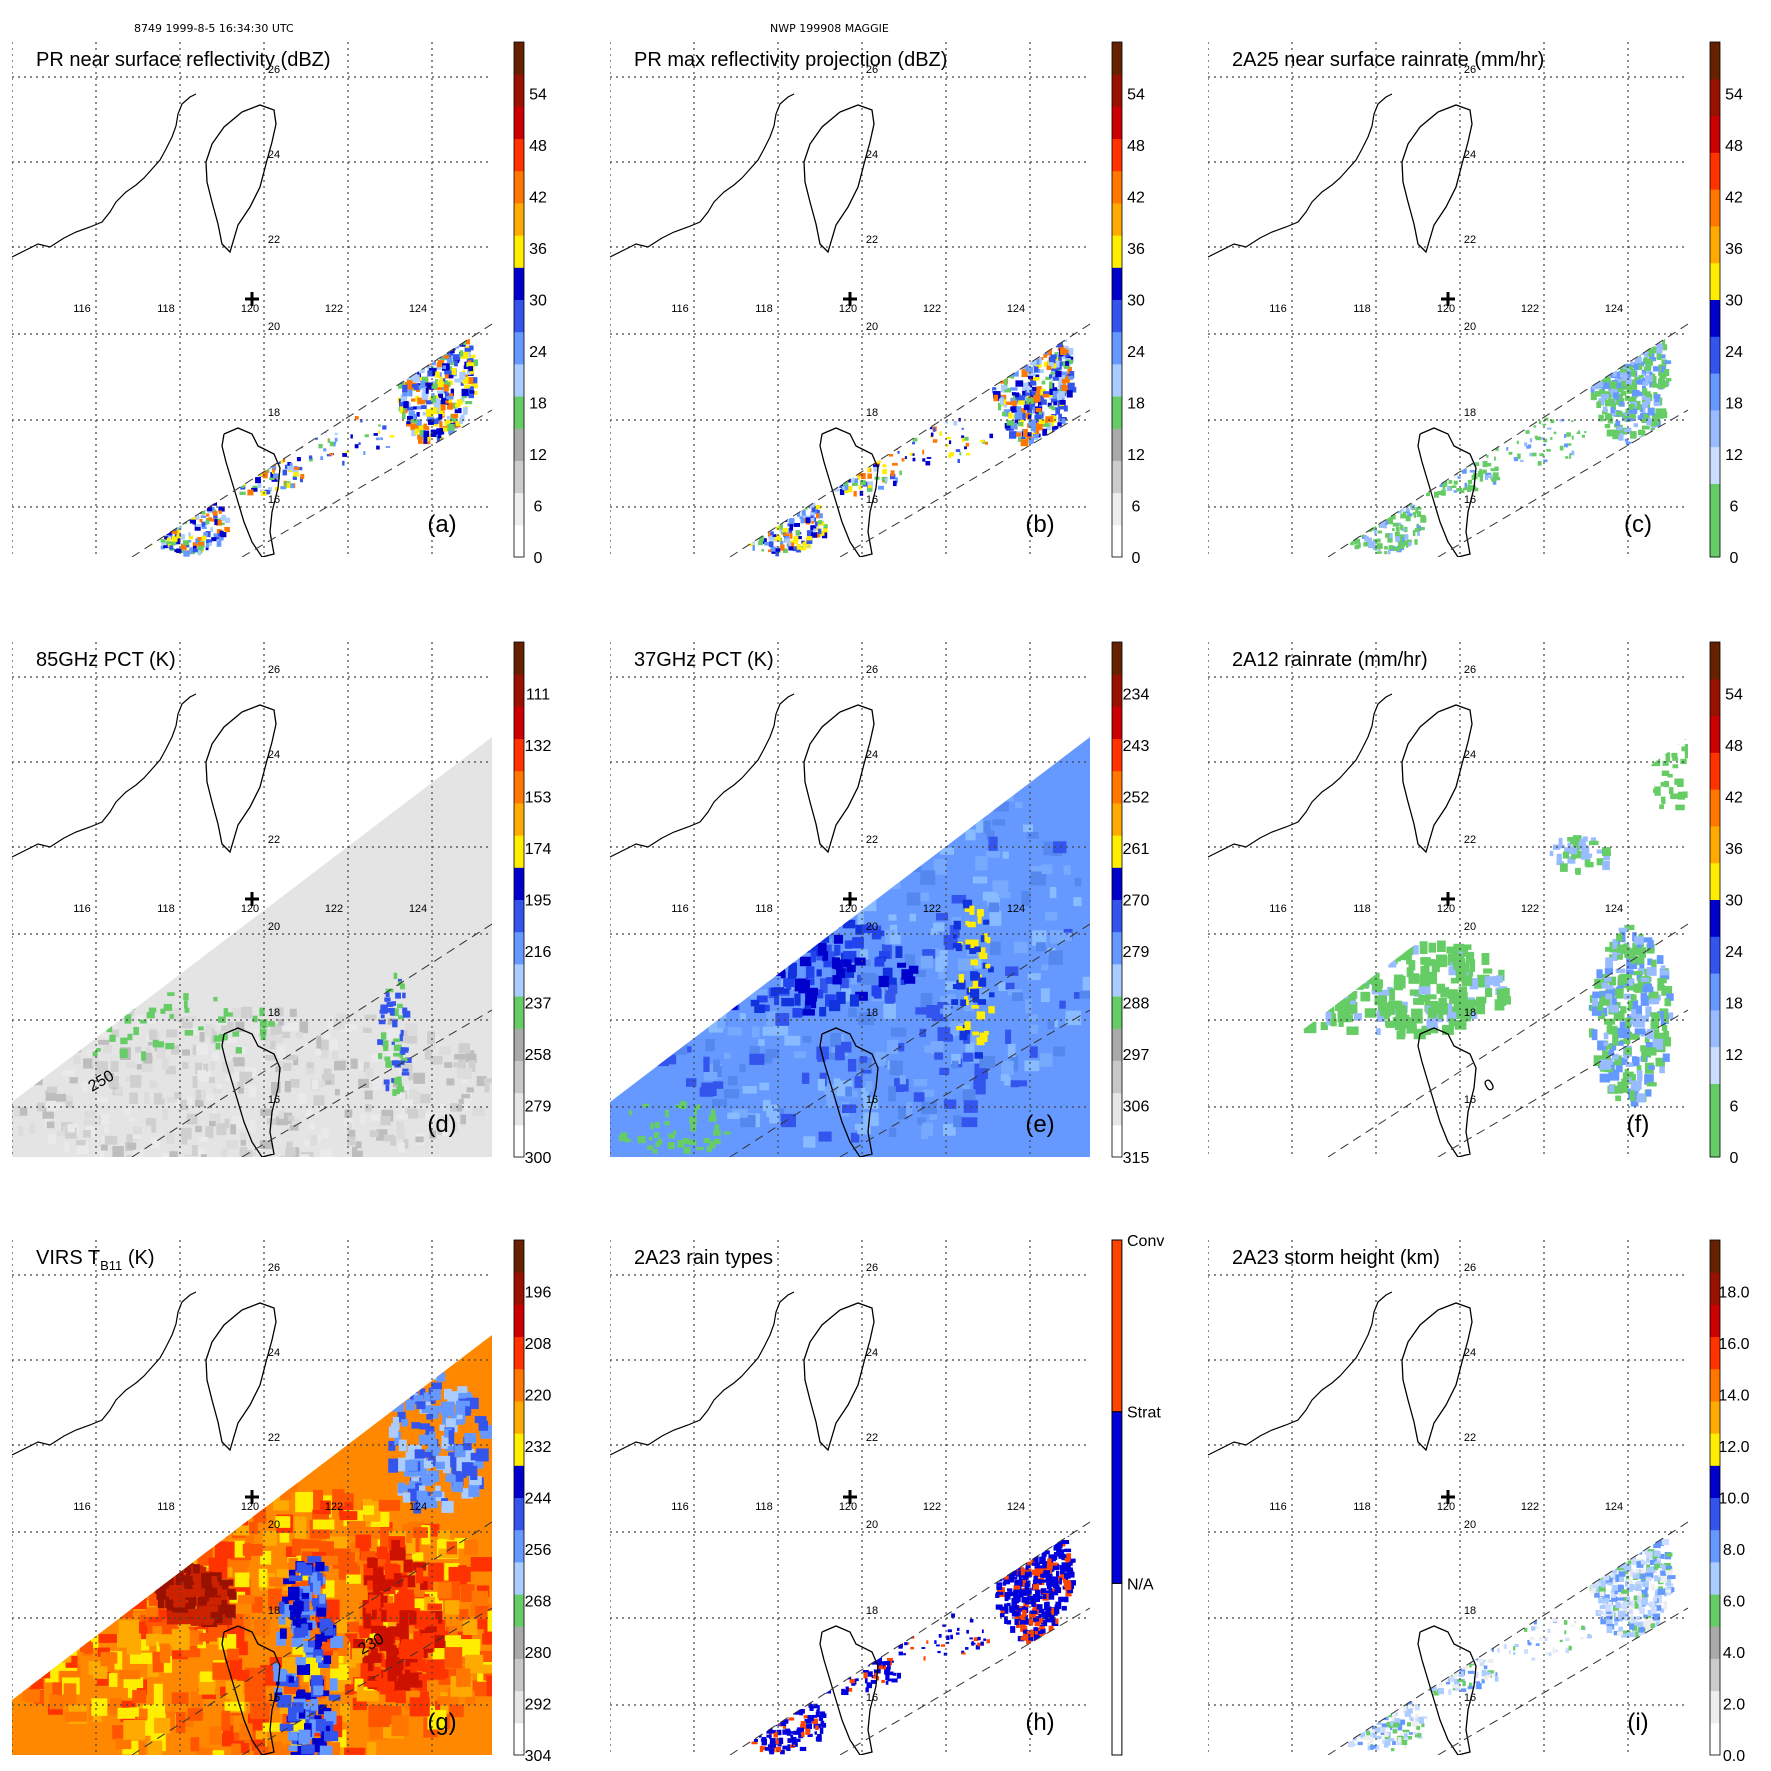 The width and height of the screenshot is (1771, 1771). Describe the element at coordinates (274, 840) in the screenshot. I see `lat-label: 22` at that location.